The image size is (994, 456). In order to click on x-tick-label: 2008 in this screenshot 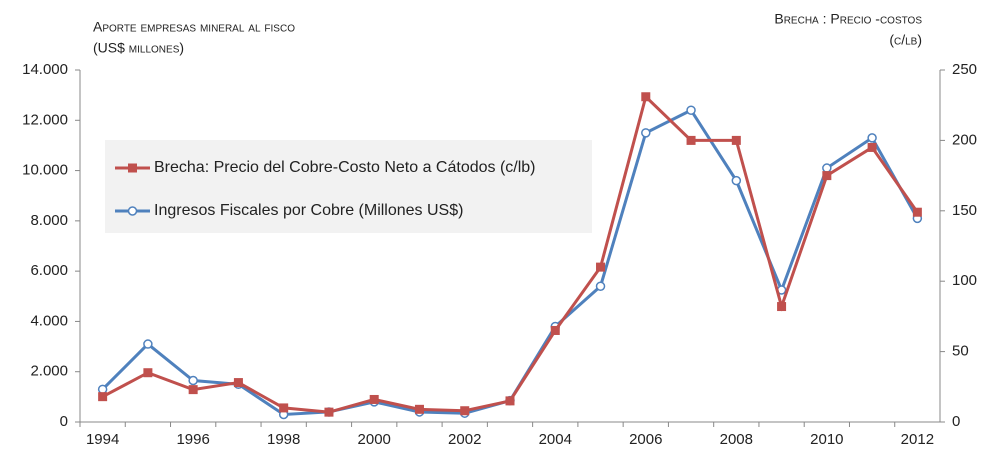, I will do `click(736, 439)`.